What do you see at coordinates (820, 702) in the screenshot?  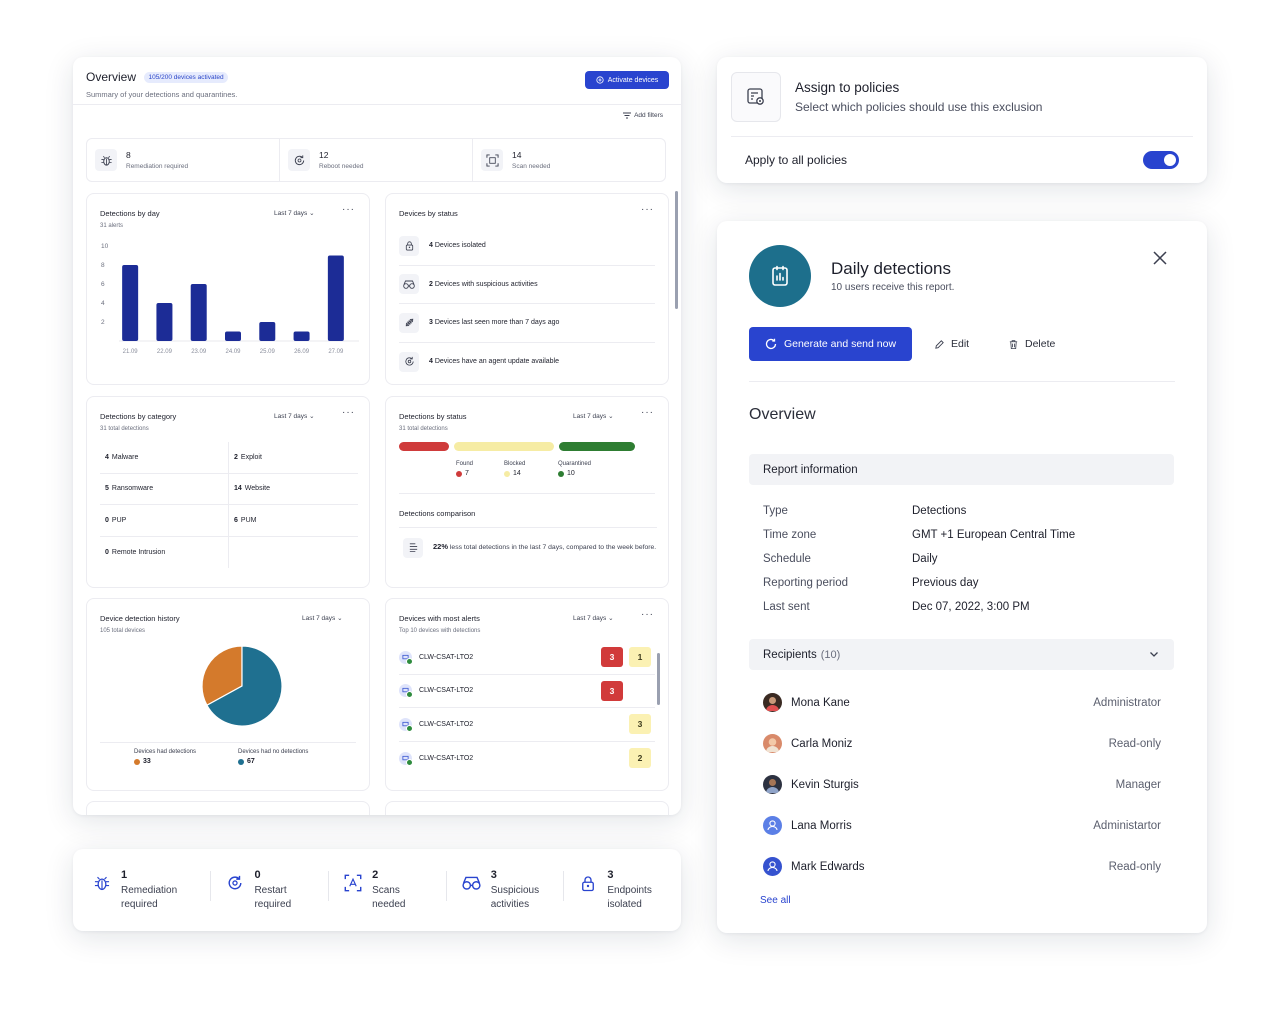 I see `recipient-name: Mona Kane` at bounding box center [820, 702].